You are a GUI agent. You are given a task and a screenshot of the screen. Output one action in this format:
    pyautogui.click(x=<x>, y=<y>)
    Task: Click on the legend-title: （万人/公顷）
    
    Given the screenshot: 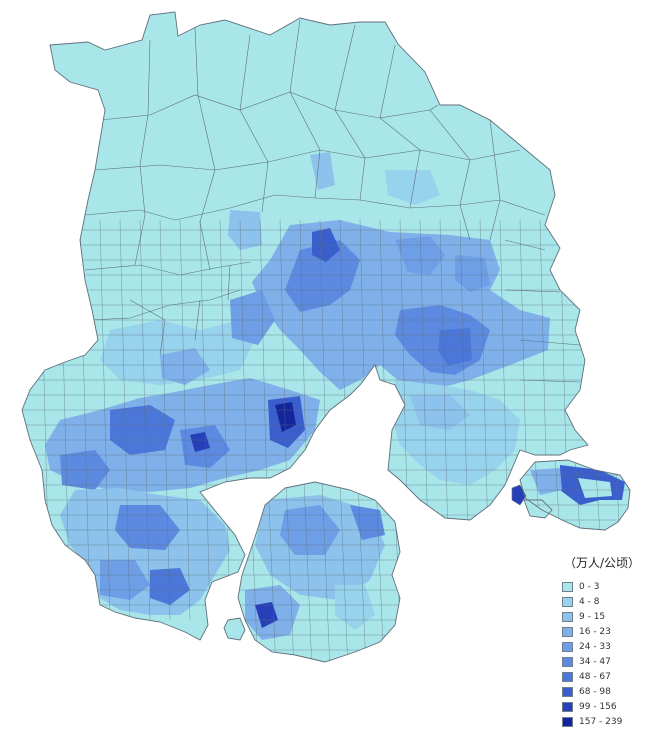 What is the action you would take?
    pyautogui.click(x=602, y=563)
    